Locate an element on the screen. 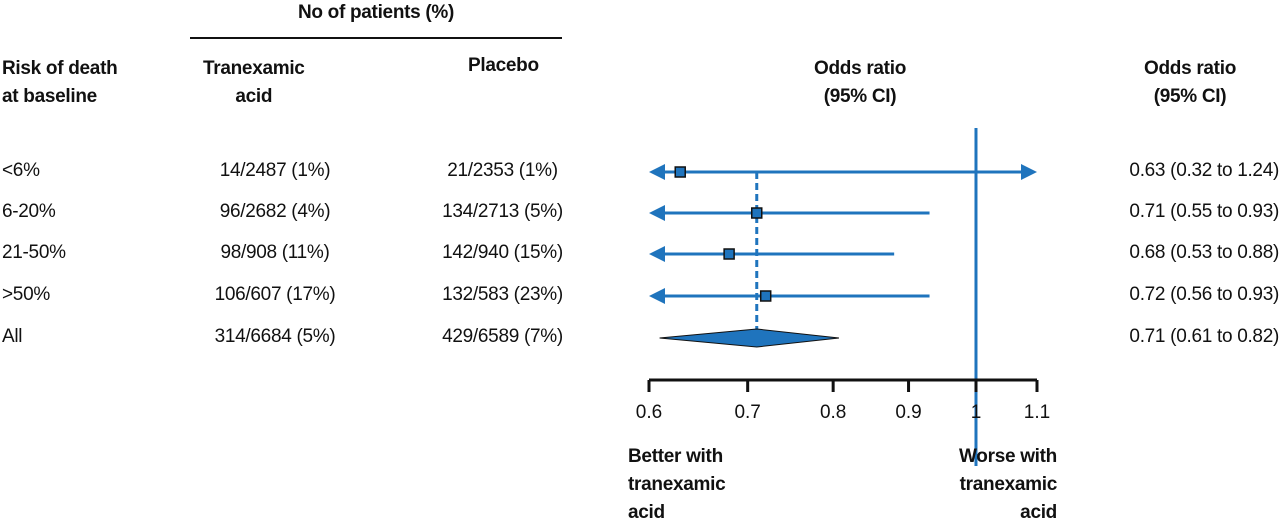 This screenshot has width=1280, height=528. row-placebo: 21/2353 (1%) is located at coordinates (502, 170).